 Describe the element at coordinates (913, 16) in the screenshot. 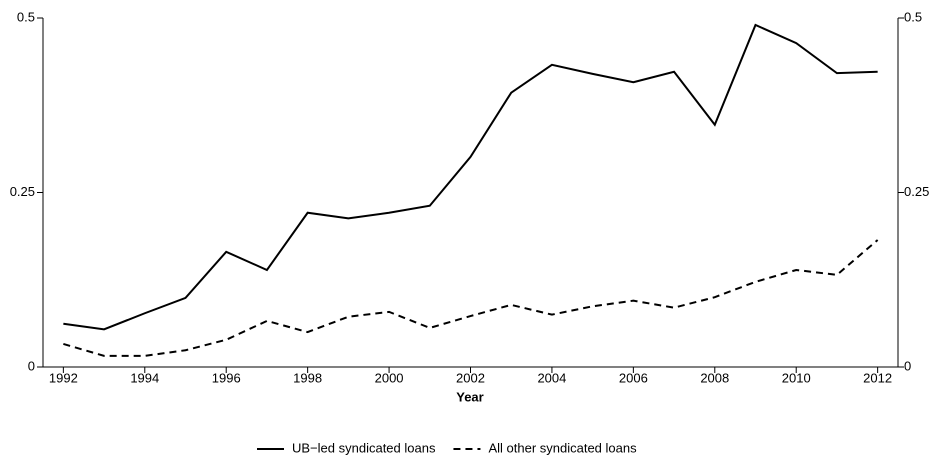

I see `y2-tick-label: 0.5` at that location.